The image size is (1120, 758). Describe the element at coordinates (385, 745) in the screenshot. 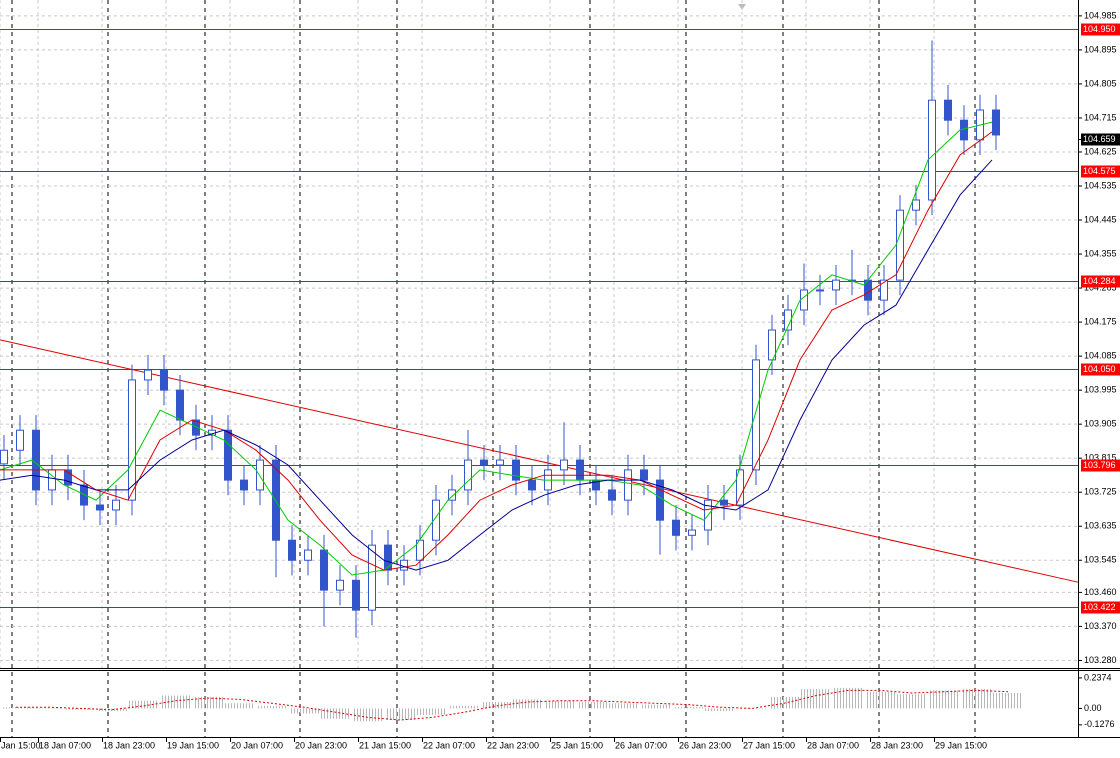

I see `x-tick-label: 21 Jan 15:00` at that location.